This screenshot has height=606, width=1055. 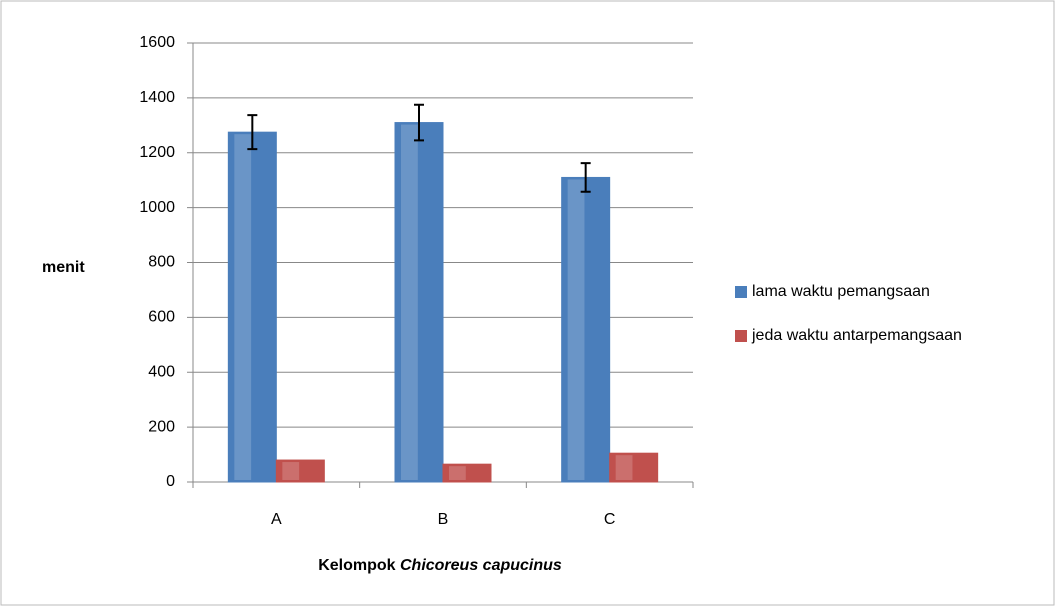 I want to click on y-tick-label: 400, so click(x=161, y=371).